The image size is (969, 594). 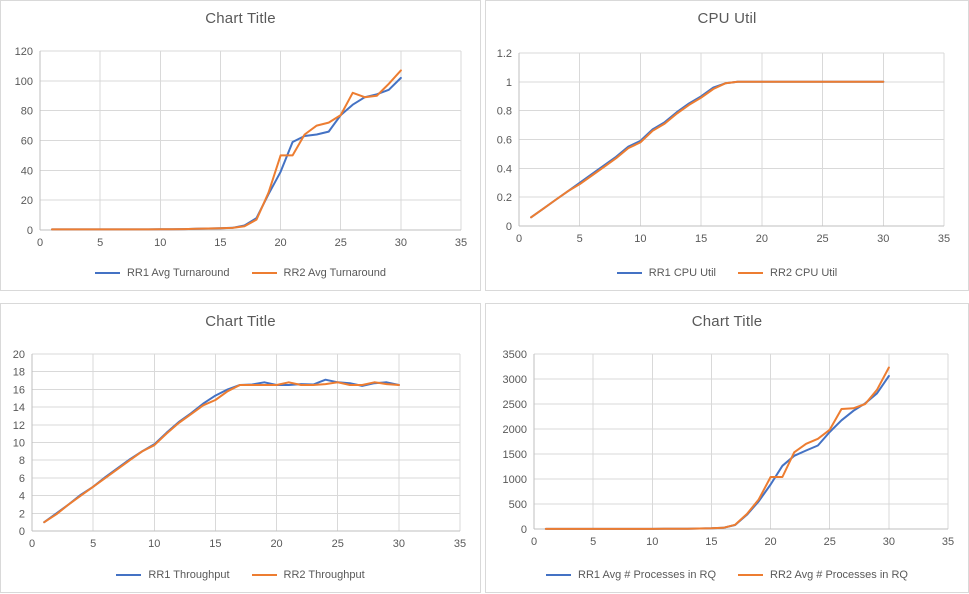 What do you see at coordinates (27, 171) in the screenshot?
I see `y-tick-label: 40` at bounding box center [27, 171].